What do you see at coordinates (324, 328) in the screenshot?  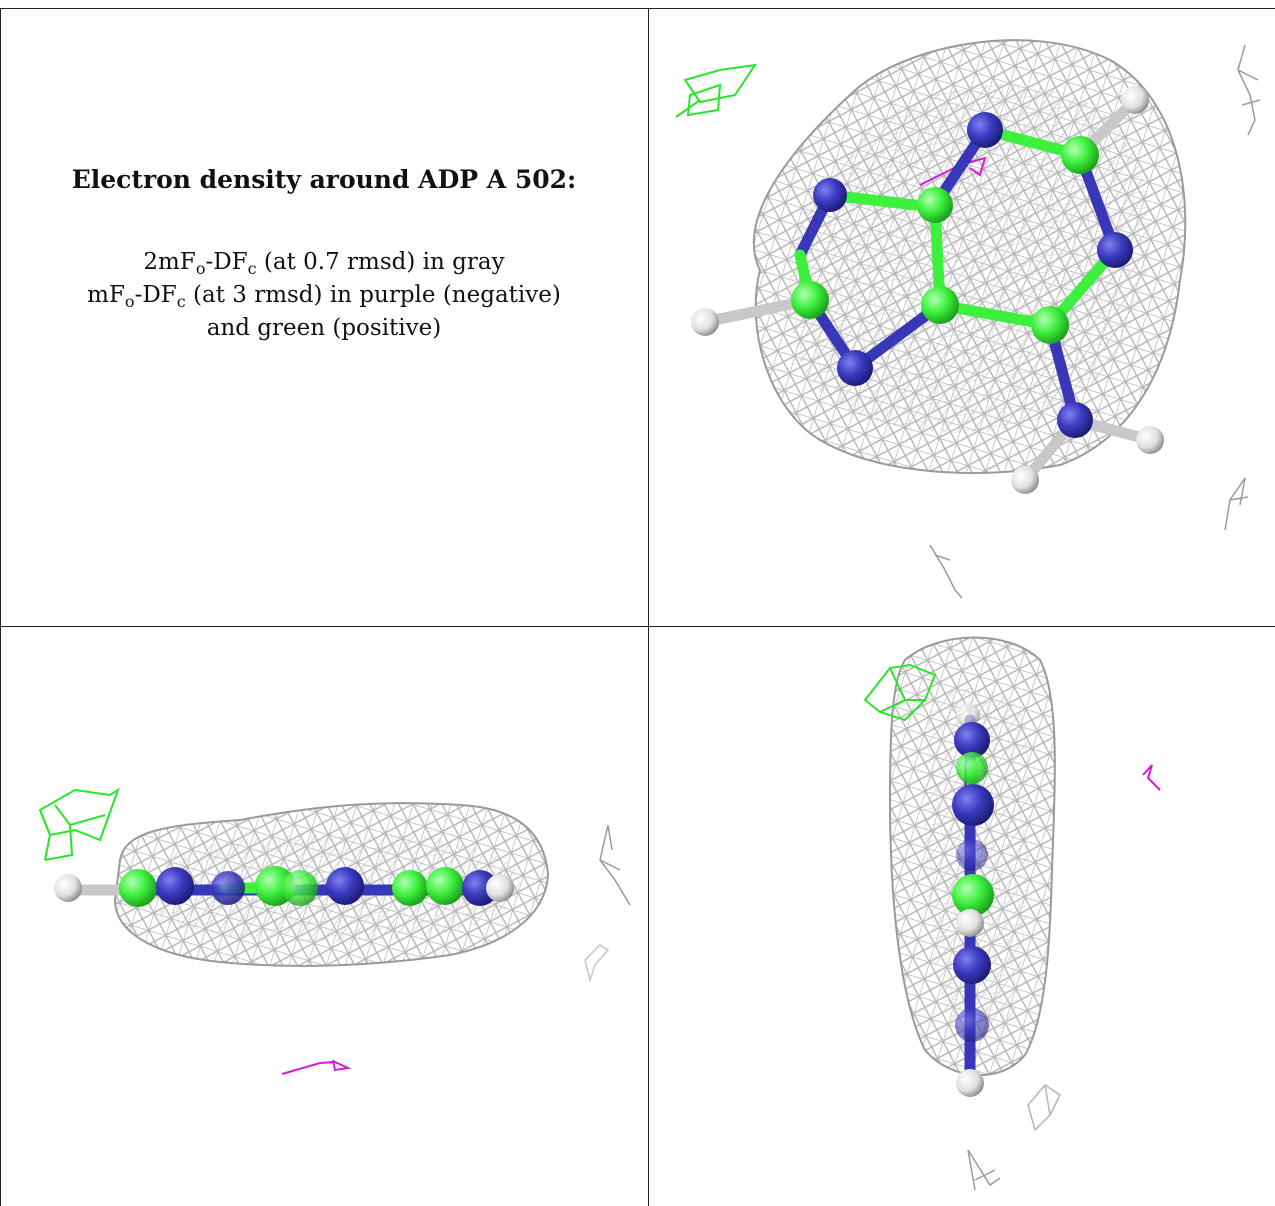 I see `caption-line-3: and green (positive)` at bounding box center [324, 328].